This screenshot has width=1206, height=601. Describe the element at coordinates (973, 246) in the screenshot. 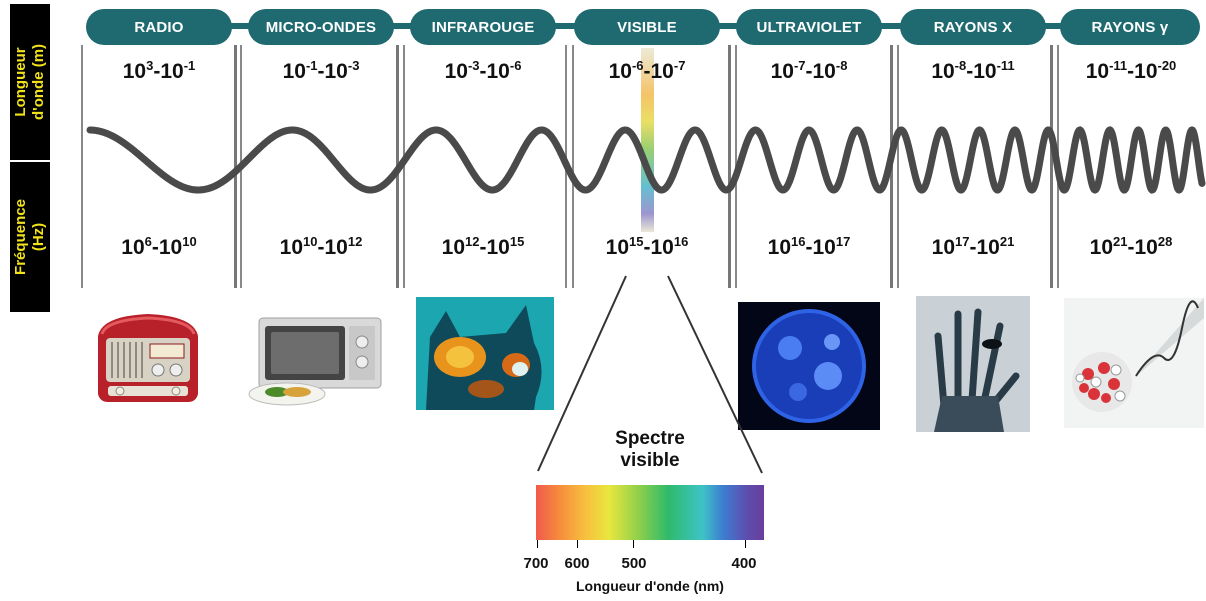

I see `frequency-value-rayons-x: 1017-1021` at that location.